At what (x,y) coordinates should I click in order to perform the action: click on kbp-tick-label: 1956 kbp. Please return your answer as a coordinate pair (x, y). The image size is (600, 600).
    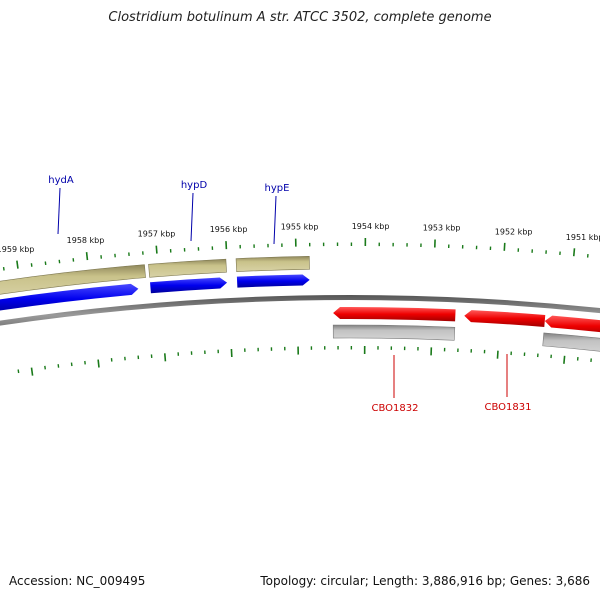
    Looking at the image, I should click on (229, 229).